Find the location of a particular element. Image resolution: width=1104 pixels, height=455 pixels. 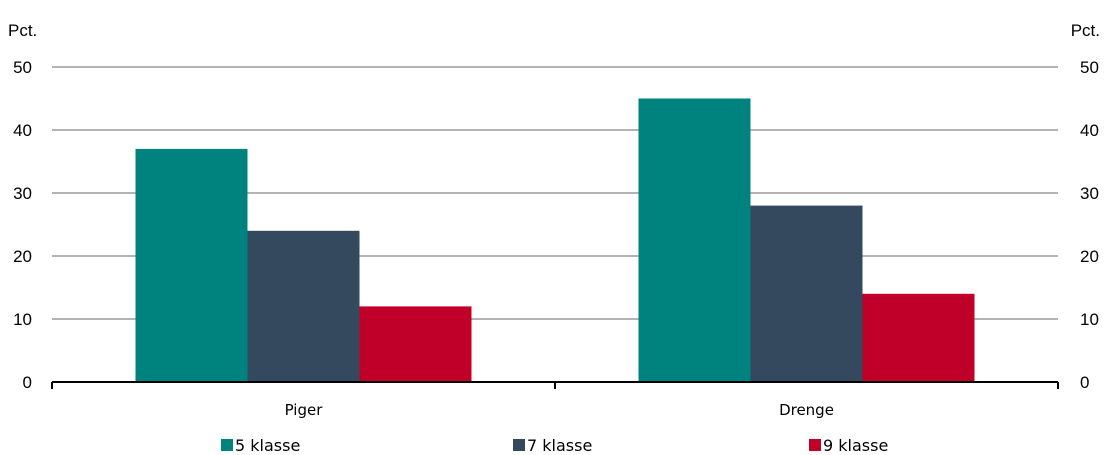

y-ticks-right: 0 10 20 30 40 50 is located at coordinates (1089, 225).